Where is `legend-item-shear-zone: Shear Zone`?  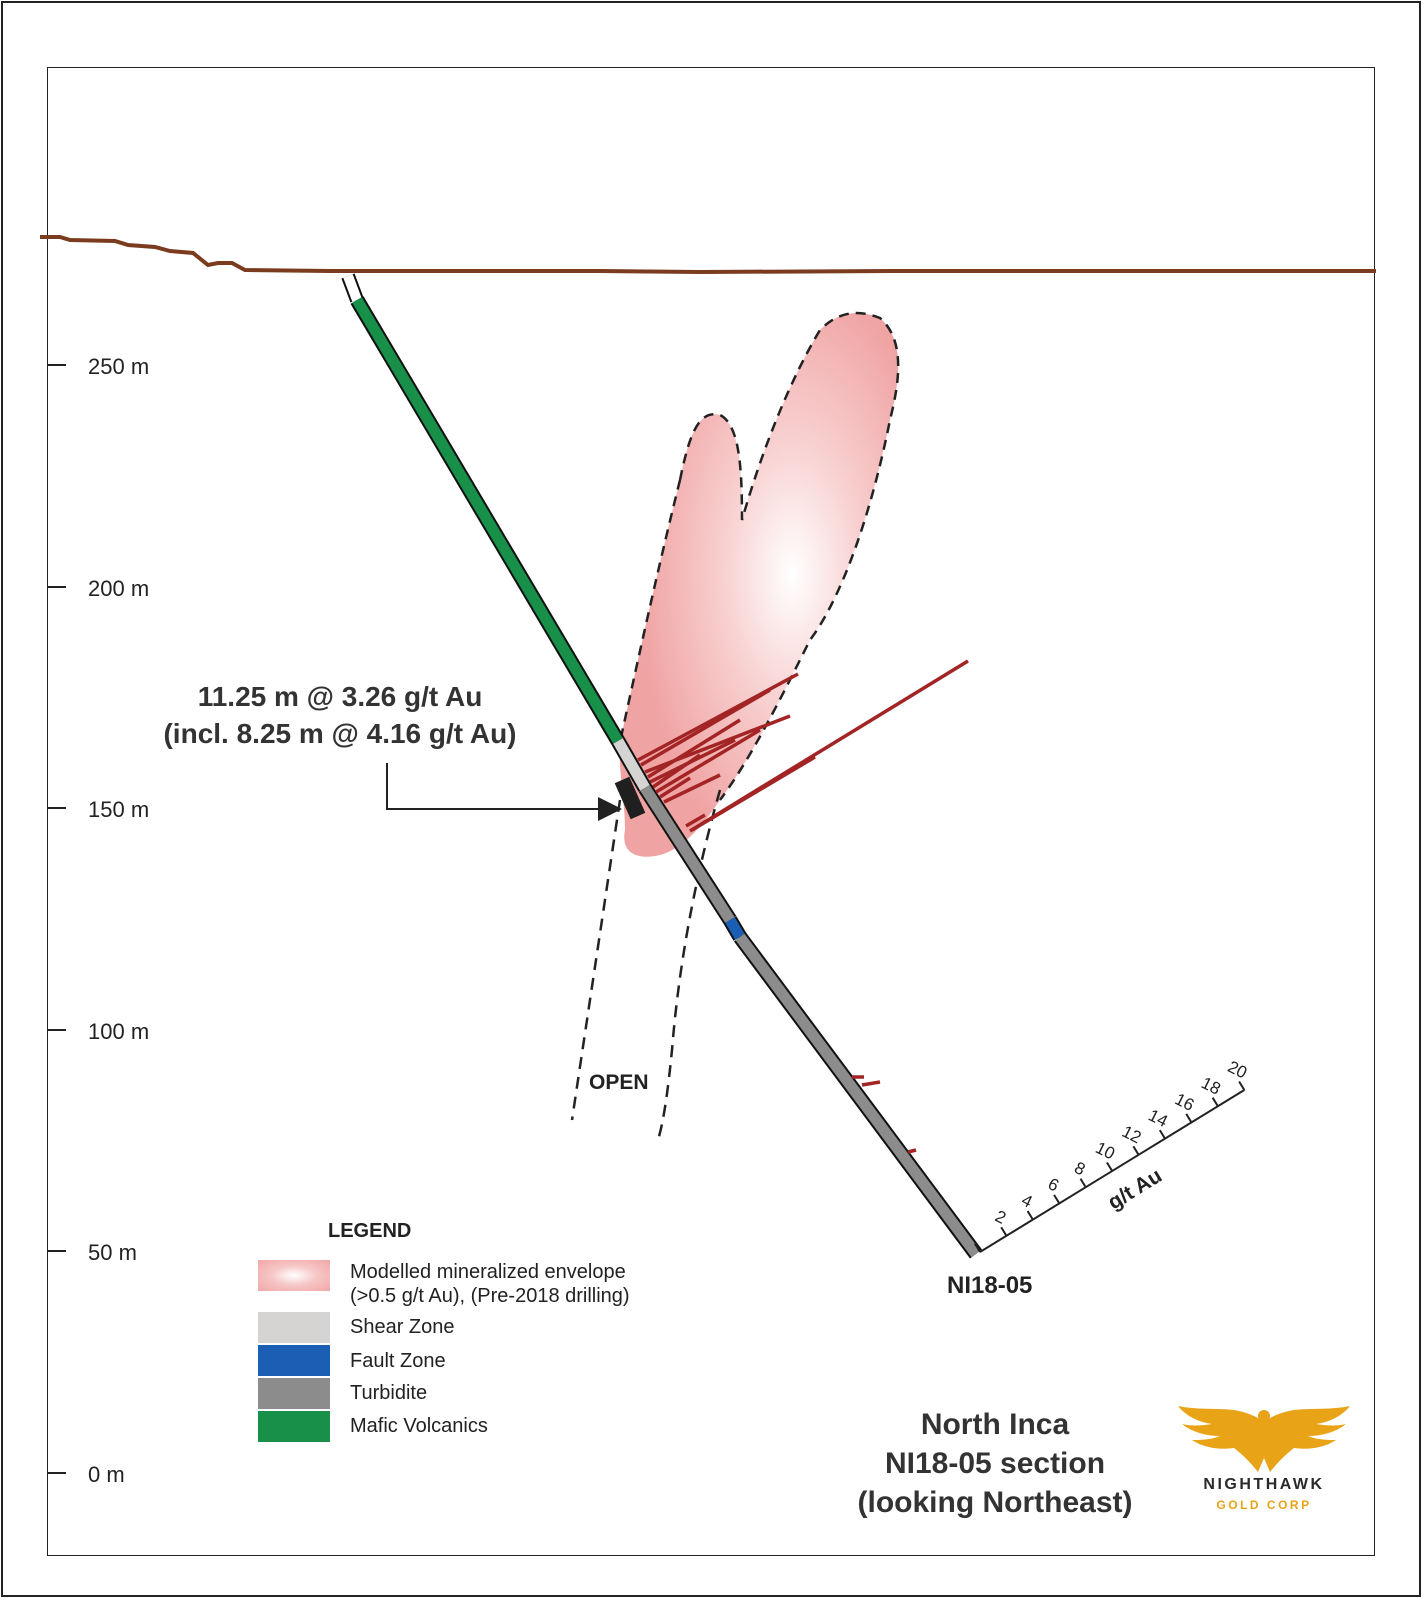 legend-item-shear-zone: Shear Zone is located at coordinates (356, 1327).